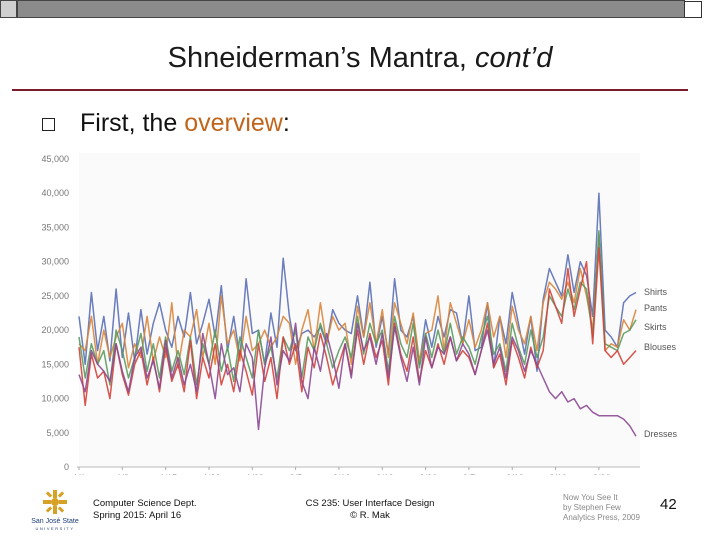 This screenshot has width=720, height=540. I want to click on page-number: 42, so click(668, 504).